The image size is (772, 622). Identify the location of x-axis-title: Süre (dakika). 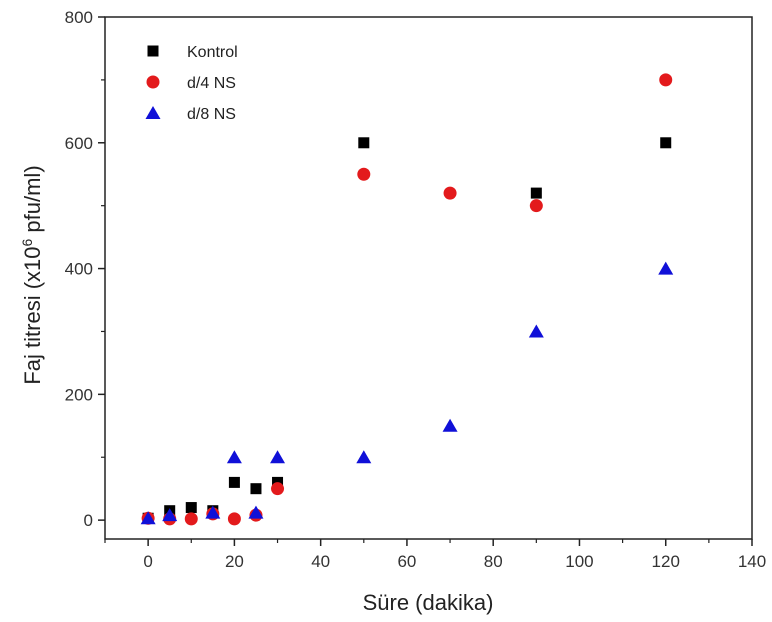
(428, 602).